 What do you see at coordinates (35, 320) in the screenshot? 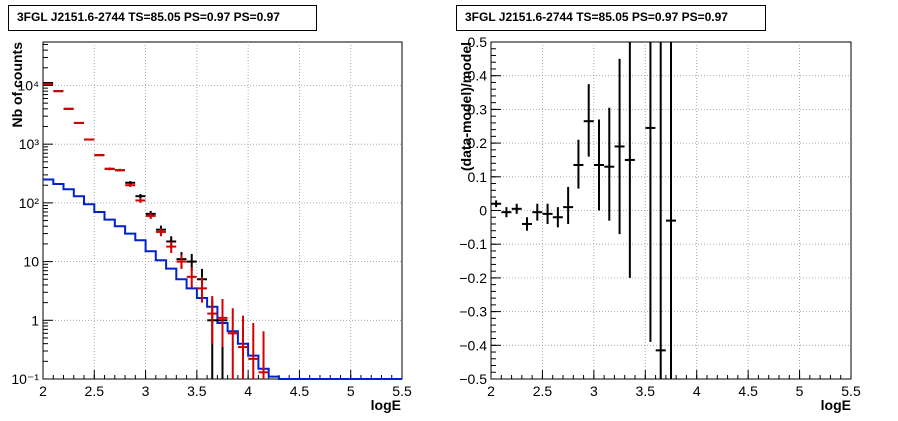
I see `y-tick-label: 1` at bounding box center [35, 320].